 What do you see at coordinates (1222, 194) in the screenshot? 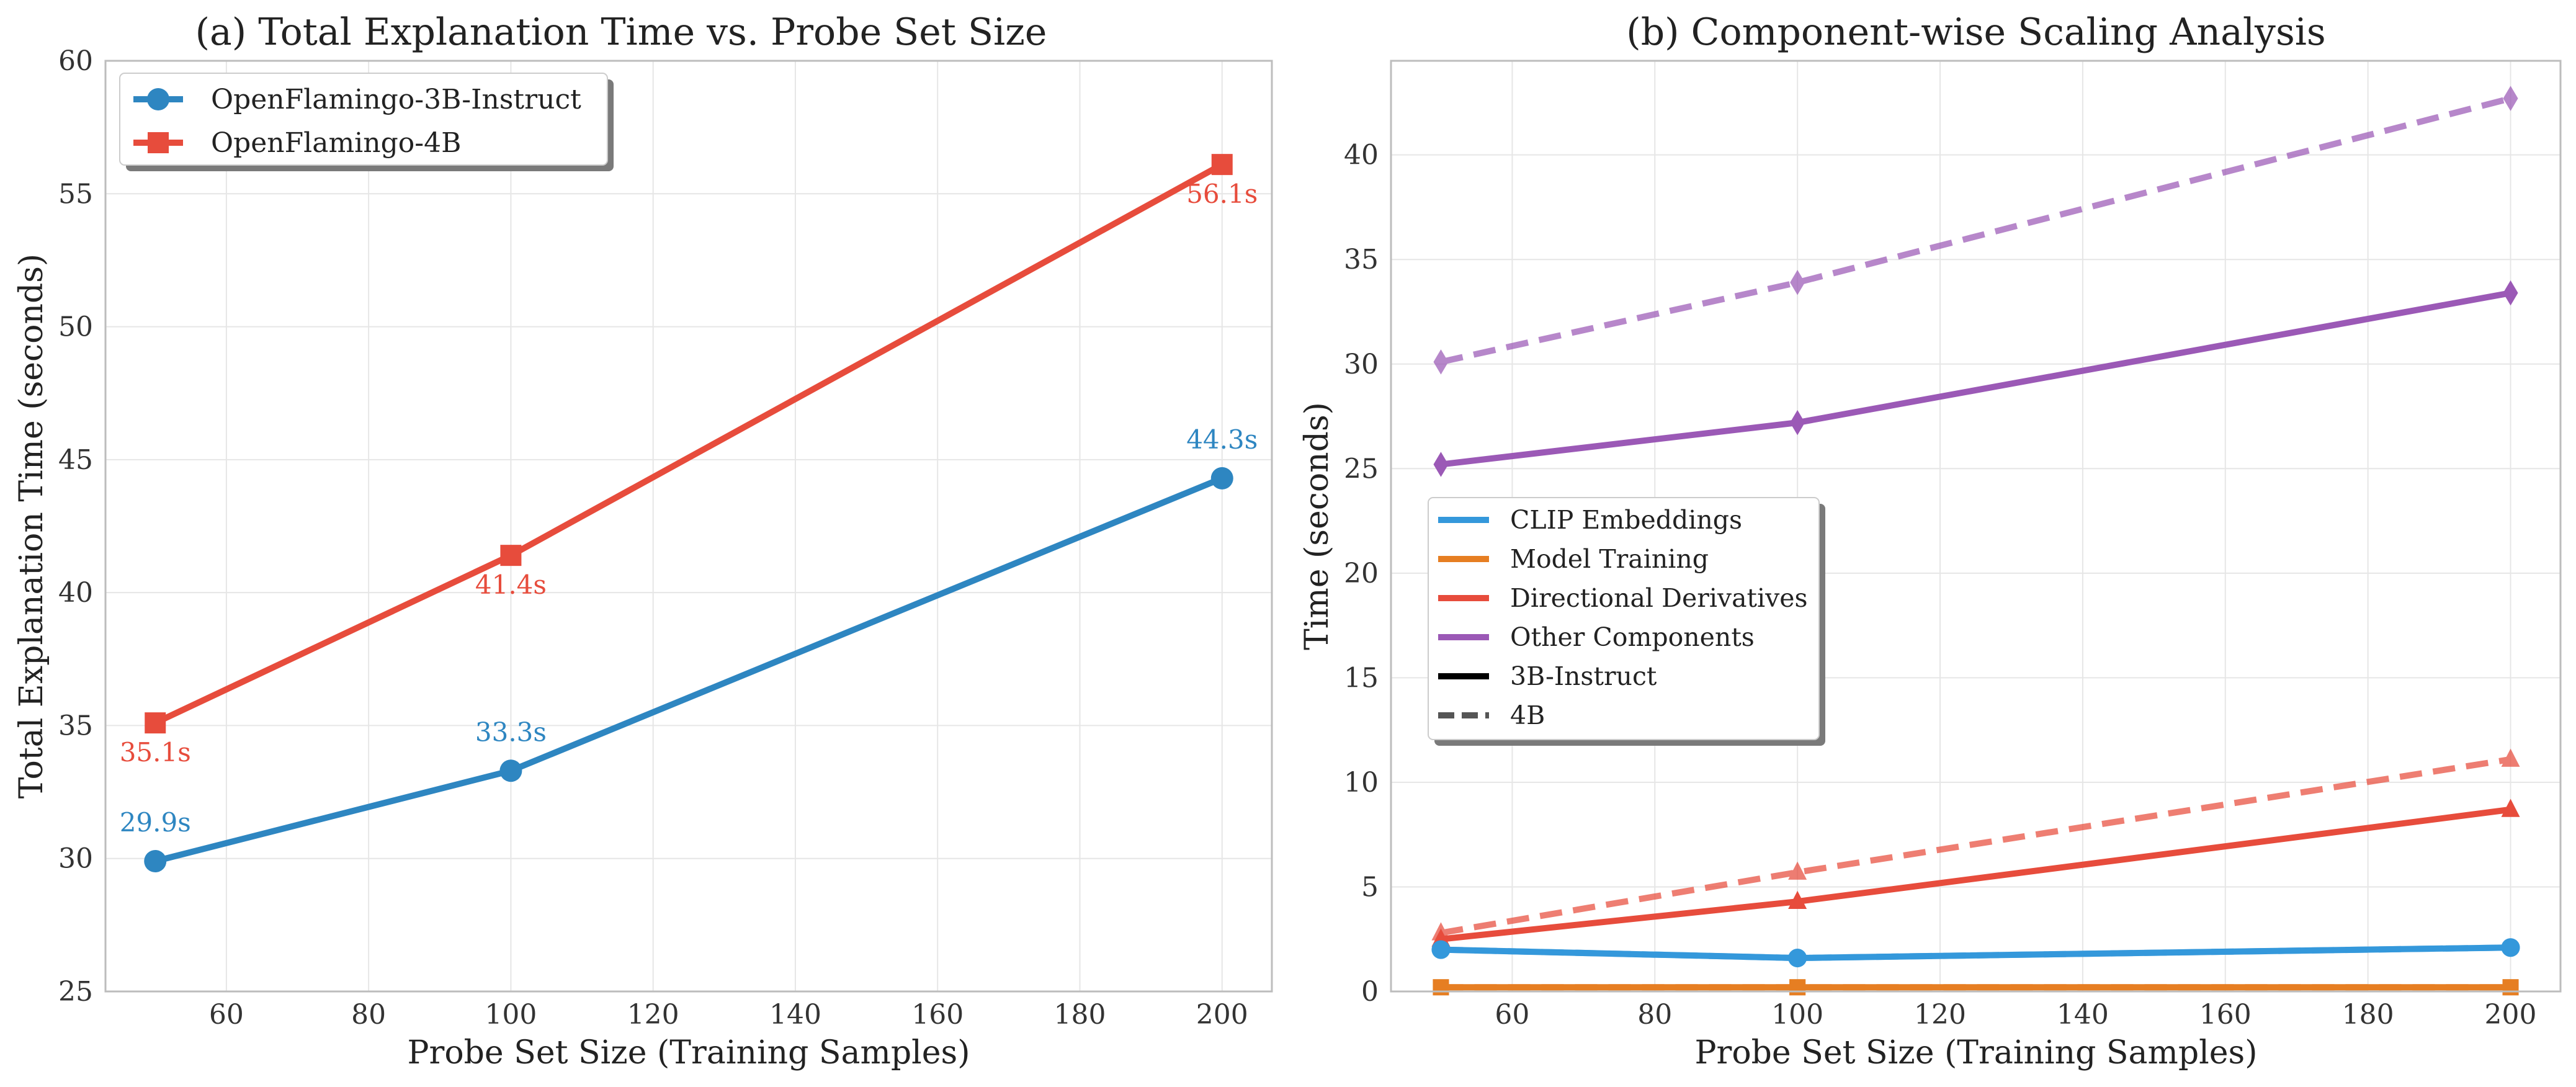
I see `data-label: 56.1s` at bounding box center [1222, 194].